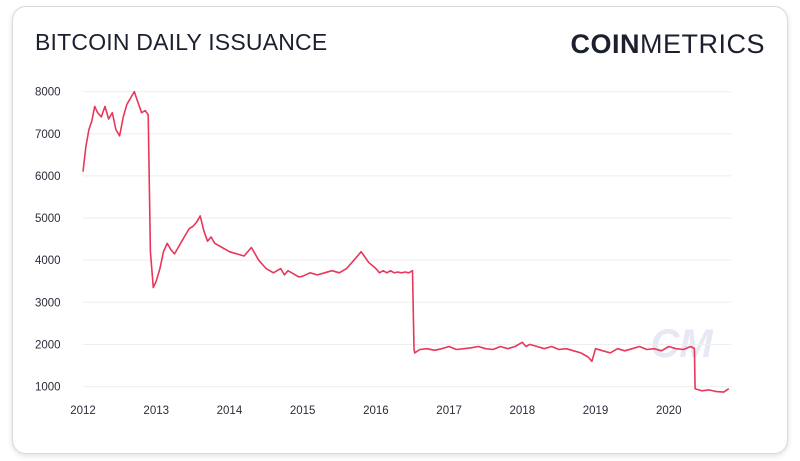 The width and height of the screenshot is (800, 461). Describe the element at coordinates (181, 42) in the screenshot. I see `chart-title: BITCOIN DAILY ISSUANCE` at that location.